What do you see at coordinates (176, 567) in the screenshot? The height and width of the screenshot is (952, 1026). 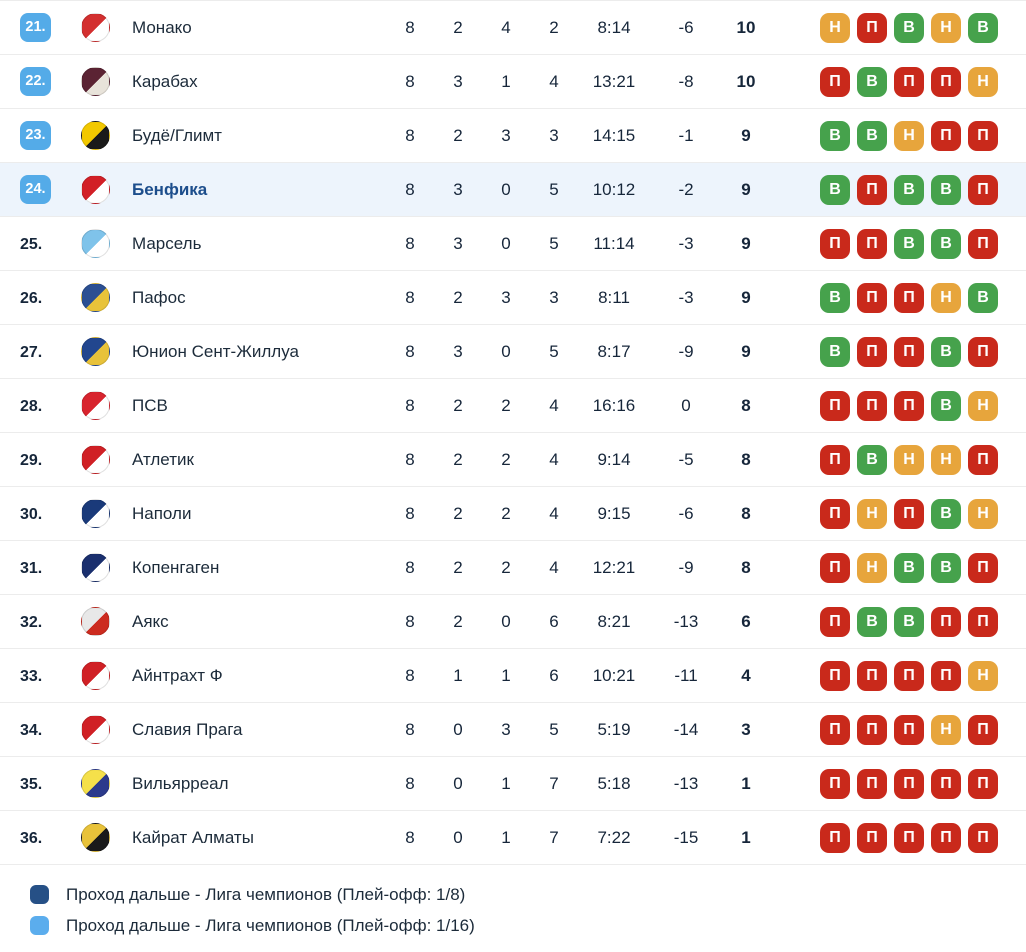 I see `team-name-link: Копенгаген` at bounding box center [176, 567].